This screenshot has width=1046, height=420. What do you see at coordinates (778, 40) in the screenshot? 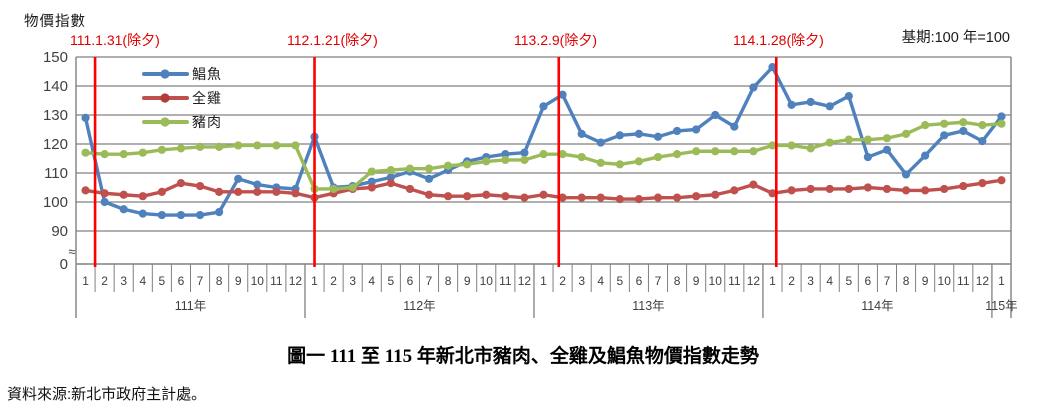
I see `event-annotation-114: 114.1.28(除夕)` at bounding box center [778, 40].